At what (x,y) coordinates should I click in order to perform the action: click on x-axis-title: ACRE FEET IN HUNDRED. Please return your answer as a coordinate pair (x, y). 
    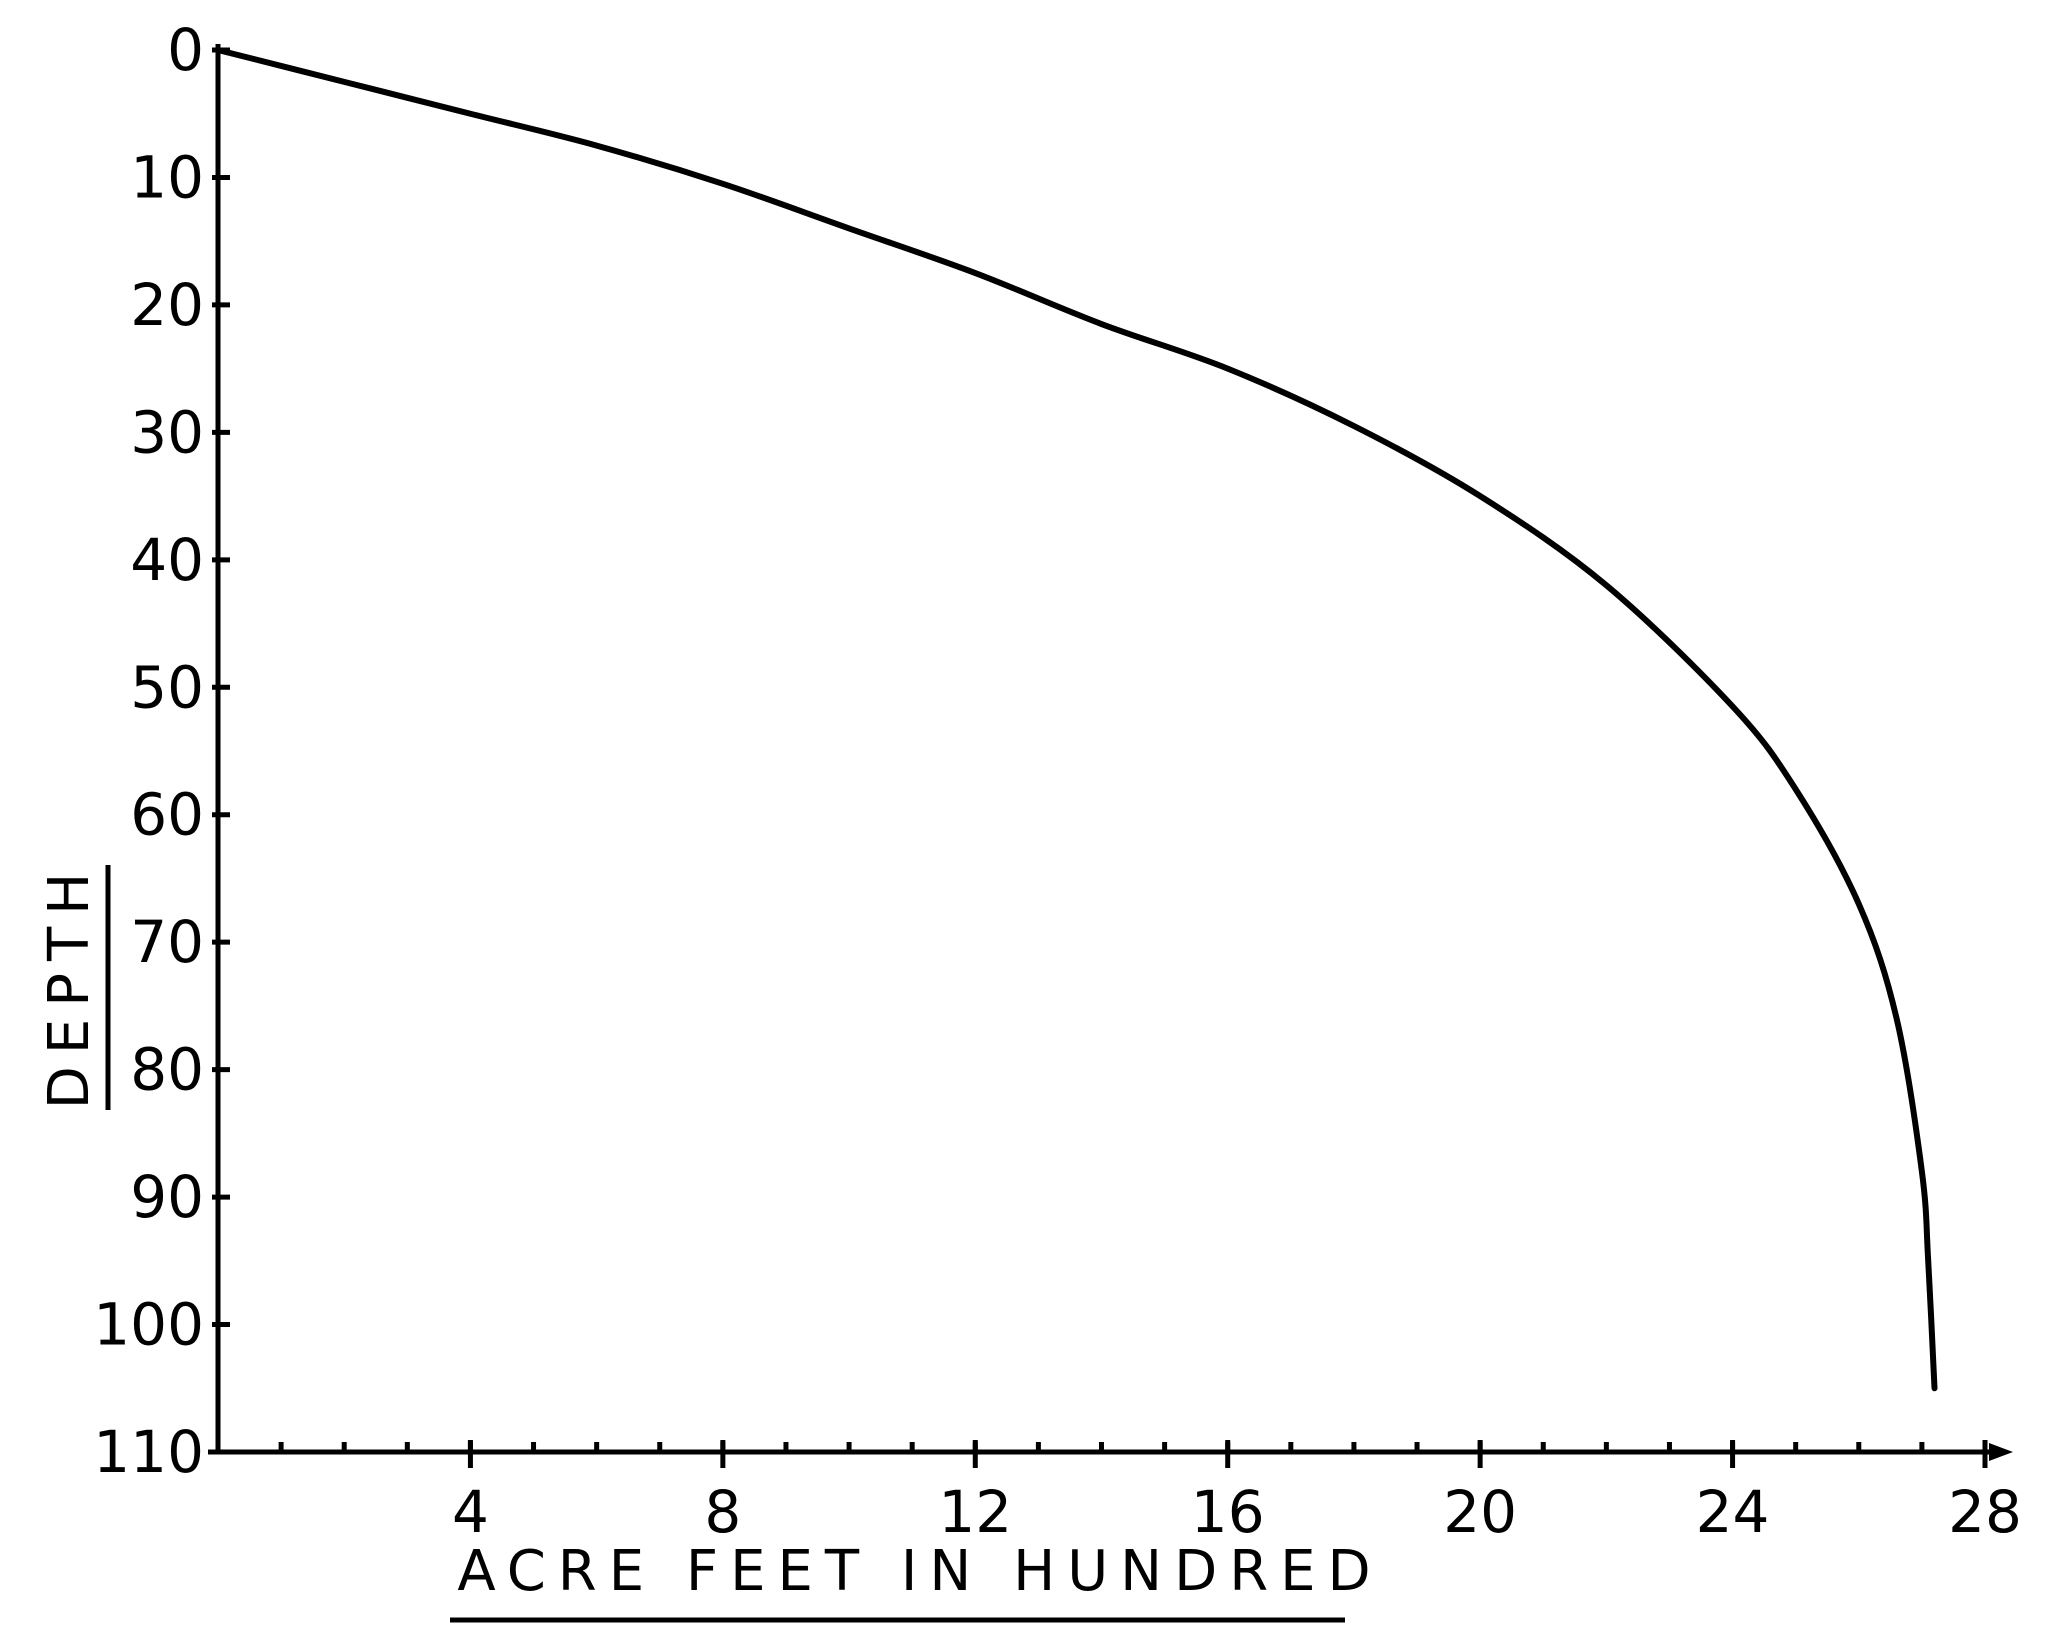
    Looking at the image, I should click on (919, 1571).